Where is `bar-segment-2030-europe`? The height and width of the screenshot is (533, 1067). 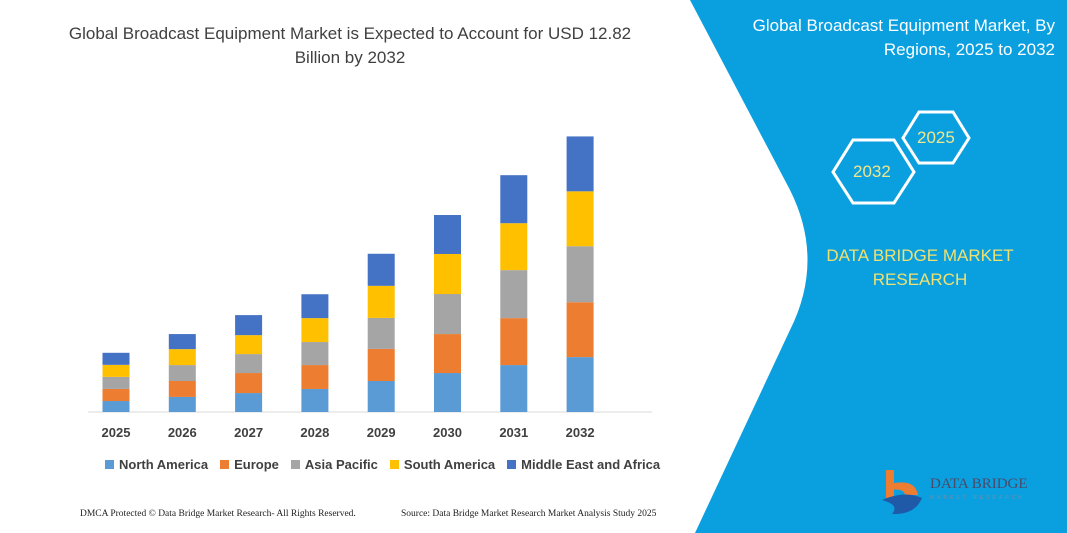
bar-segment-2030-europe is located at coordinates (447, 354).